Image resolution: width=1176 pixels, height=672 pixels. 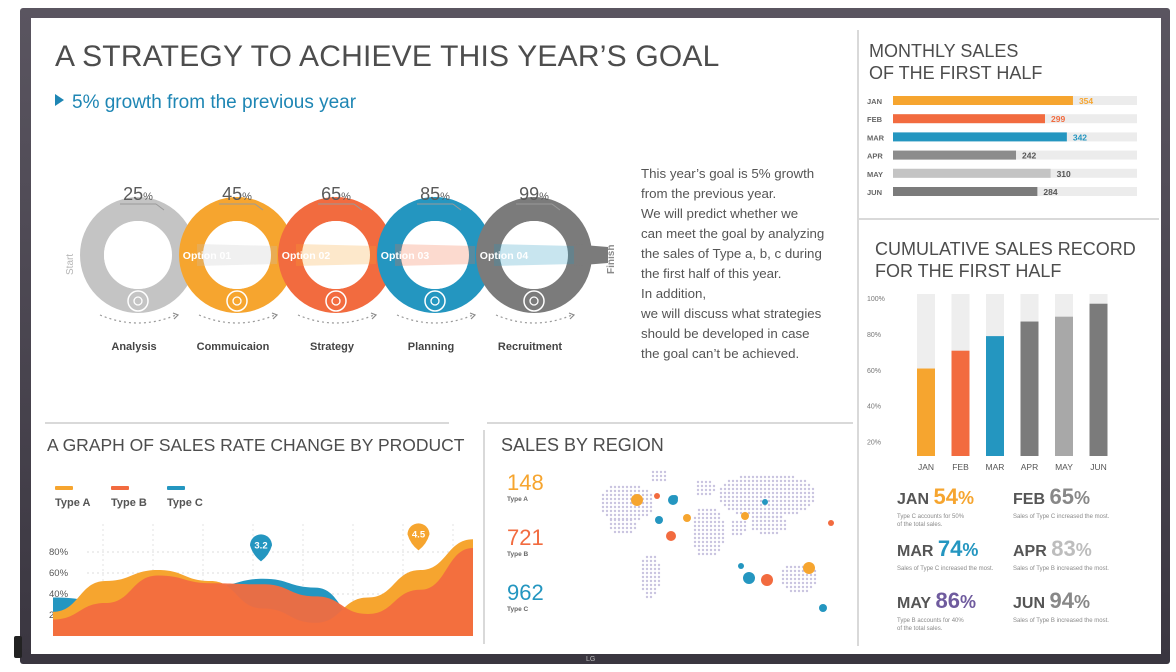 I want to click on stat-heading: MAY 86%, so click(x=956, y=602).